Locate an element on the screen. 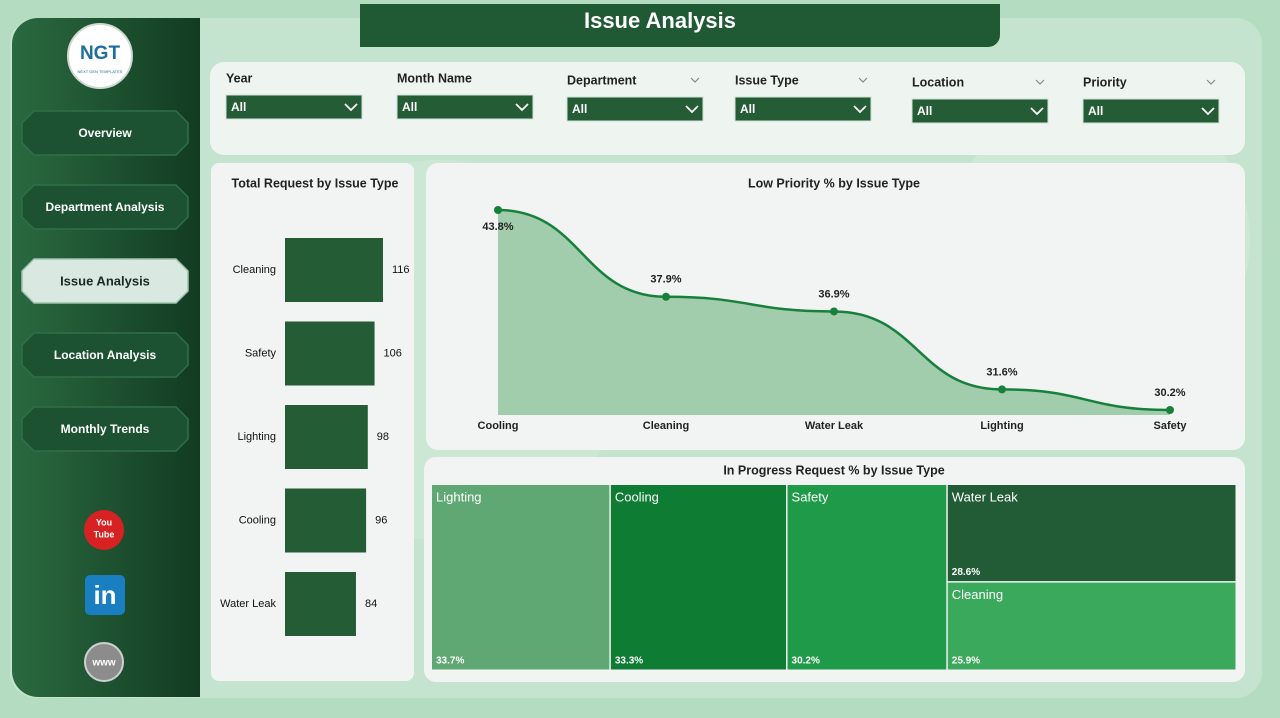 The height and width of the screenshot is (718, 1280). data-label: 33.7% is located at coordinates (450, 661).